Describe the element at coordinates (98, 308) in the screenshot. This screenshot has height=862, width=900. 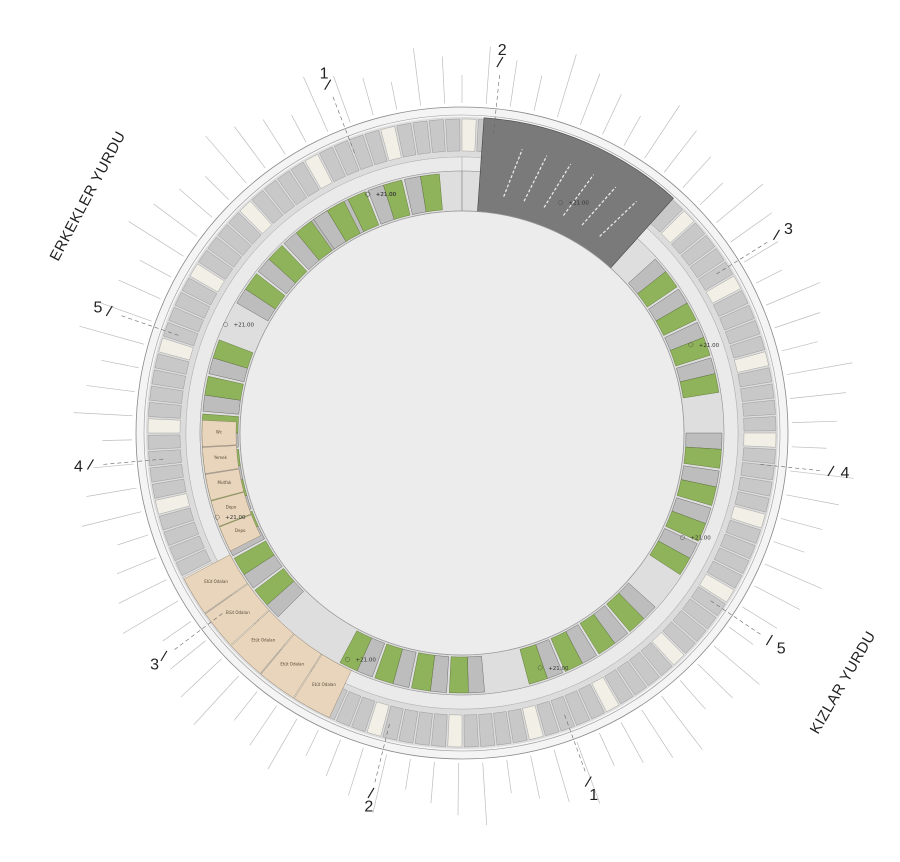
I see `section-marker-label: 5` at that location.